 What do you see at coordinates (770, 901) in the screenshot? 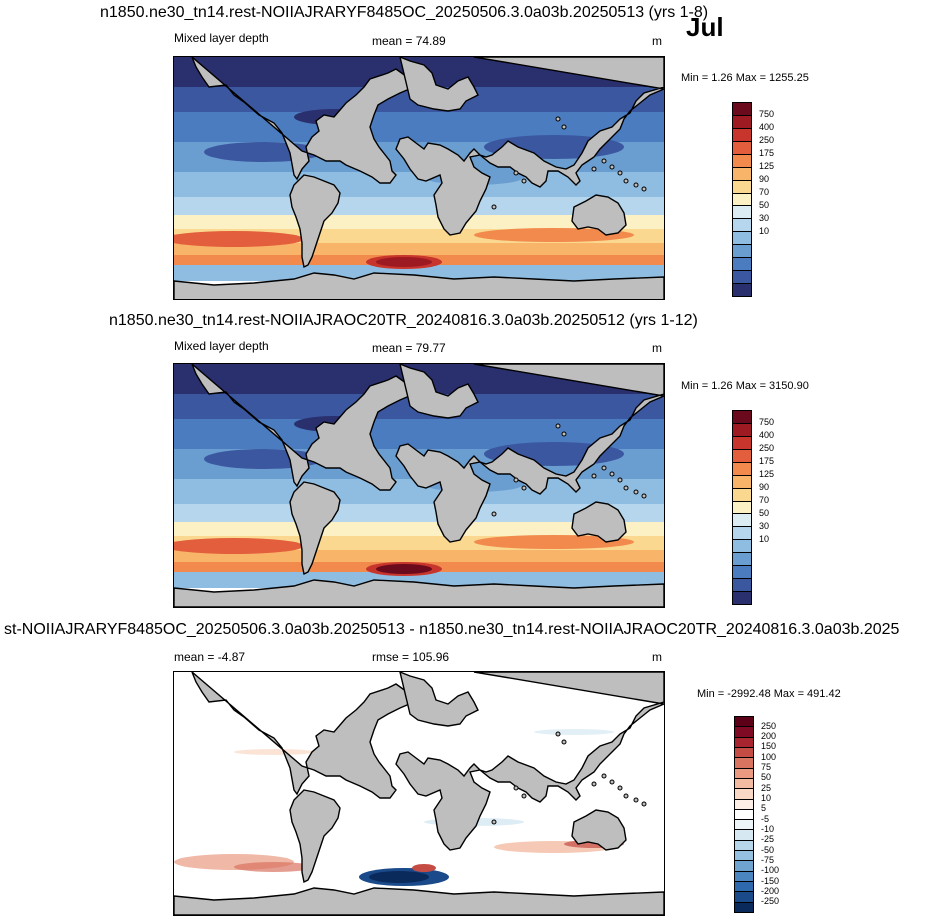
I see `colorbar-tick-label: -250` at bounding box center [770, 901].